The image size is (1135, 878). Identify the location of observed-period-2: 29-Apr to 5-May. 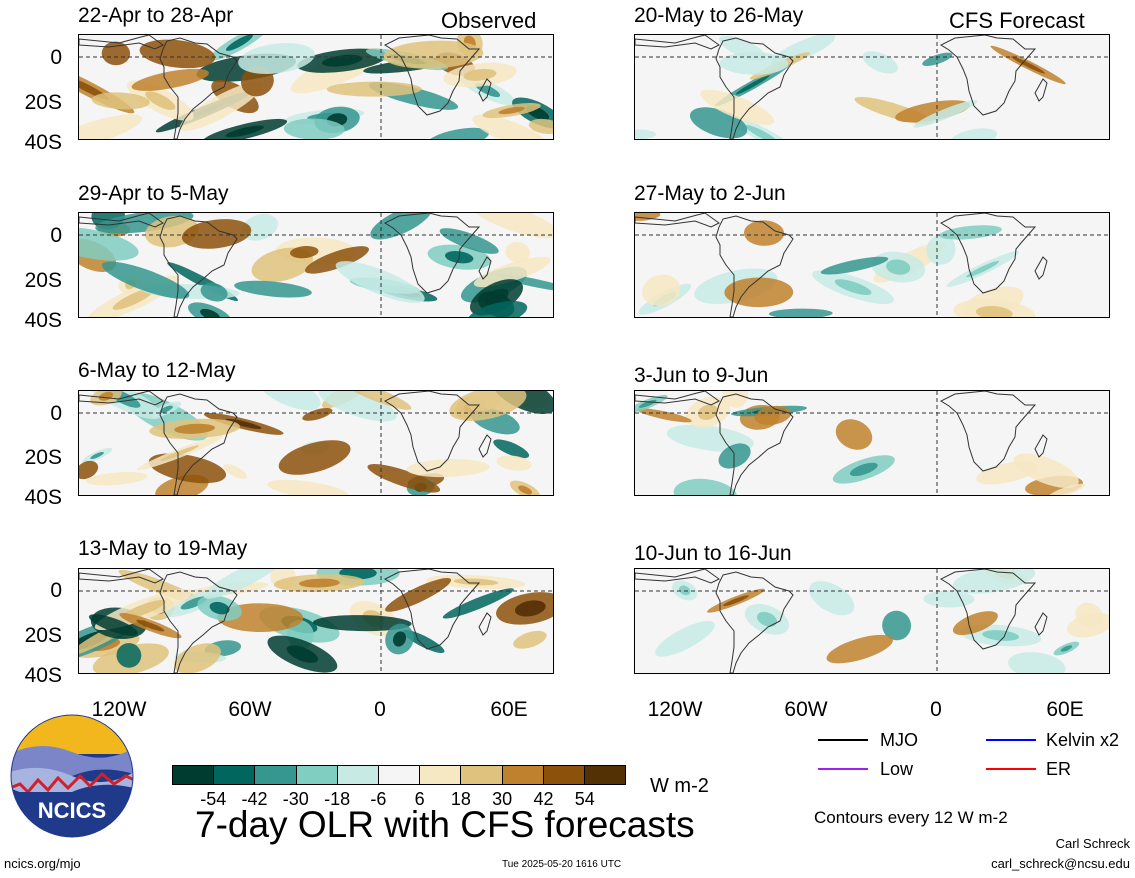
(153, 193).